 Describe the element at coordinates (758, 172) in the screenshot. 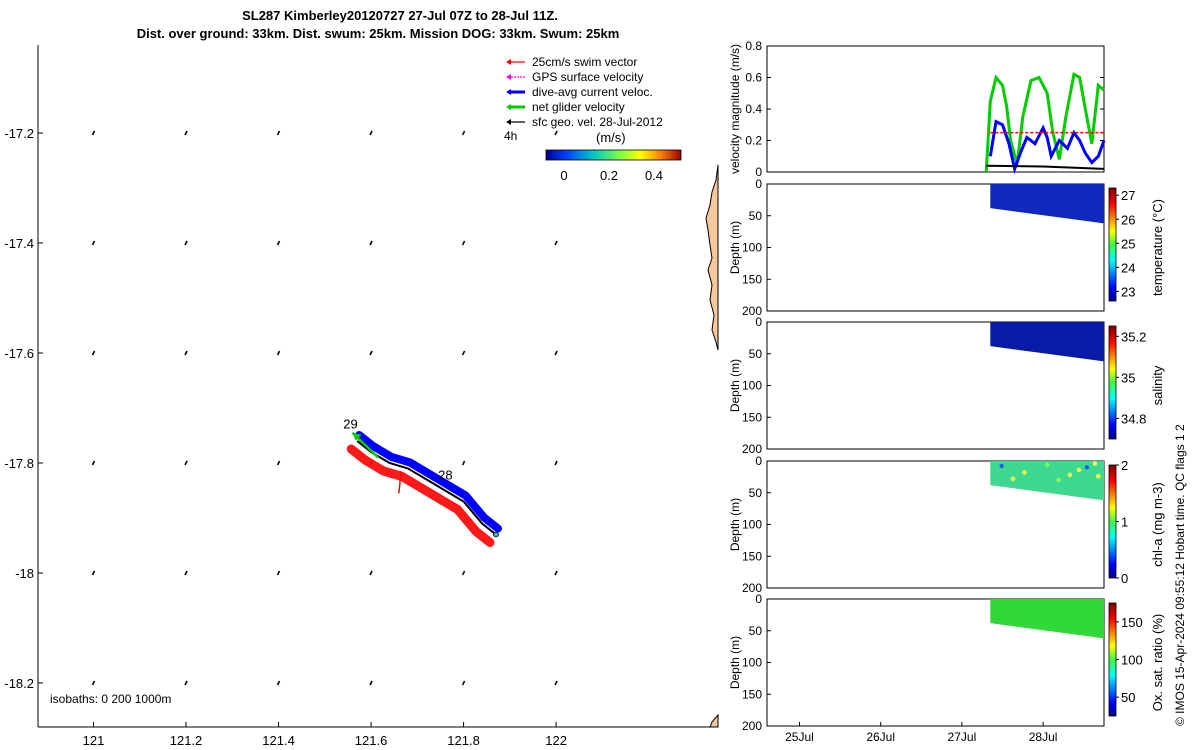

I see `velocity-ytick-label: 0` at that location.